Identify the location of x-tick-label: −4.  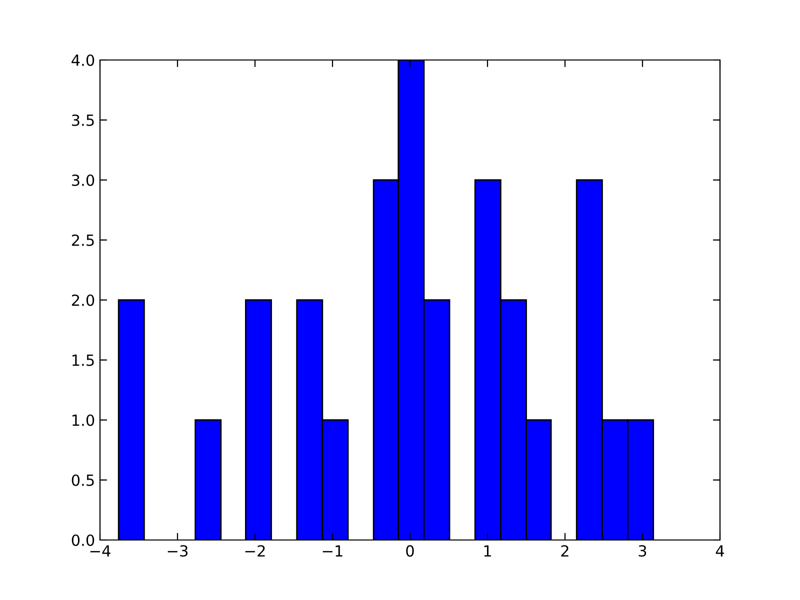
(100, 550).